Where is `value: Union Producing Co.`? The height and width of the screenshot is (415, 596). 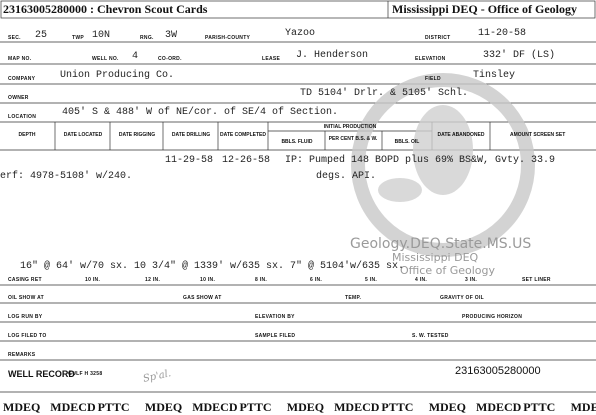
value: Union Producing Co. is located at coordinates (117, 75).